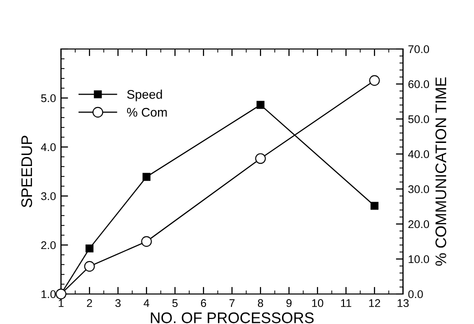  I want to click on x-tick-label: 12, so click(374, 303).